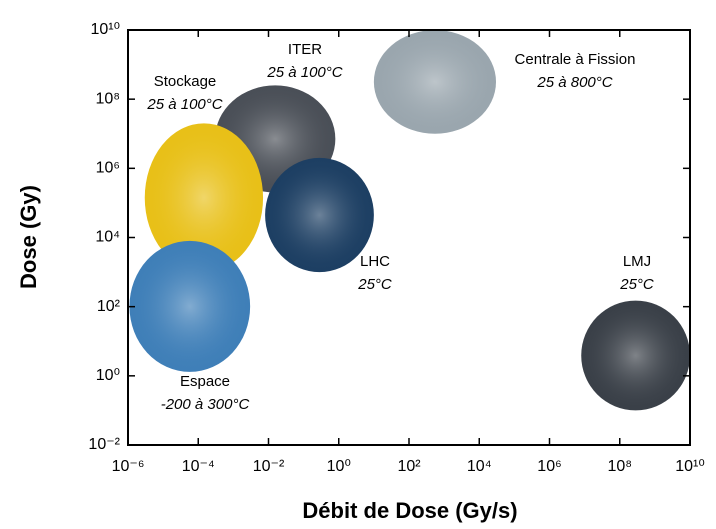  Describe the element at coordinates (108, 168) in the screenshot. I see `y-tick-label: 10⁶` at that location.